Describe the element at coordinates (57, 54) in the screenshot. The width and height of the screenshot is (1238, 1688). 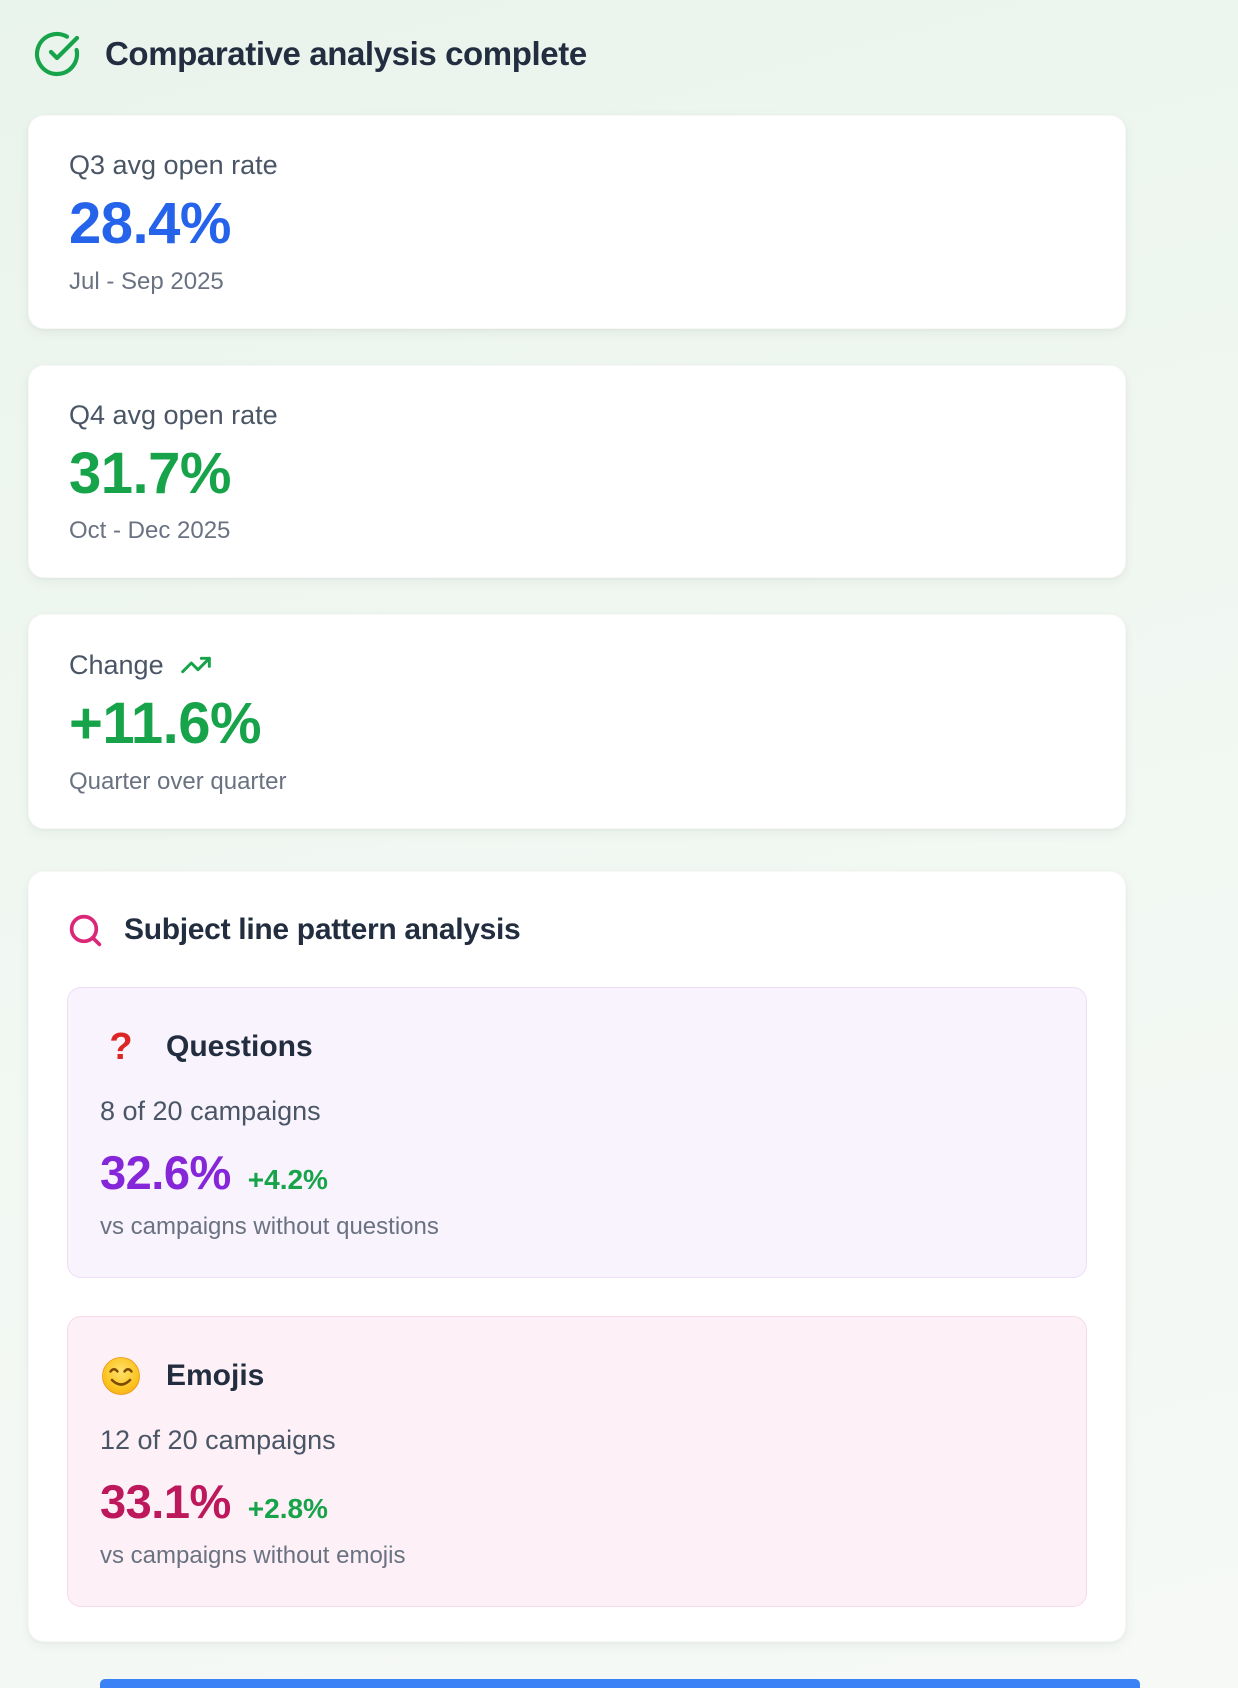
I see `check-circle-icon` at that location.